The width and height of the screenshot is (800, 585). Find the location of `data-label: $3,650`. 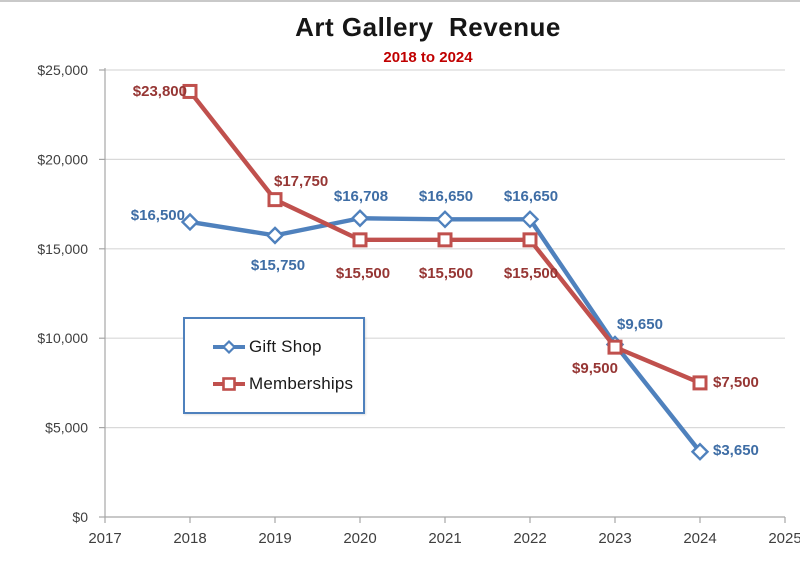

data-label: $3,650 is located at coordinates (736, 450).